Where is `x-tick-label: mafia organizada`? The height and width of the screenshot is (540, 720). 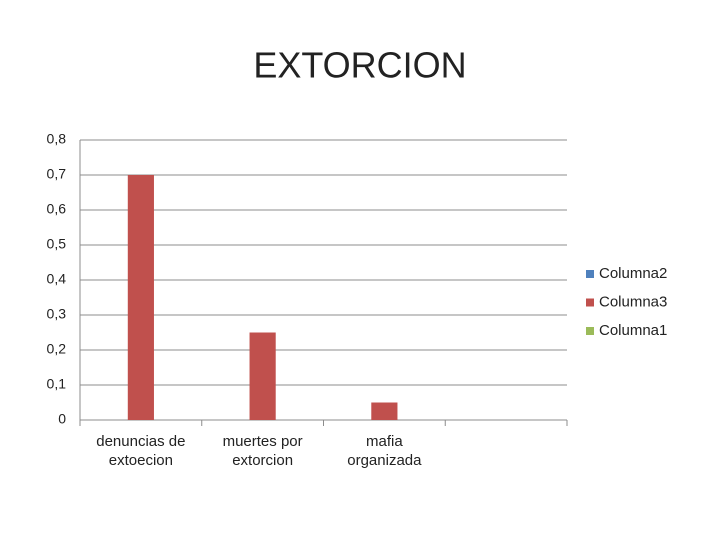 x-tick-label: mafia organizada is located at coordinates (384, 451).